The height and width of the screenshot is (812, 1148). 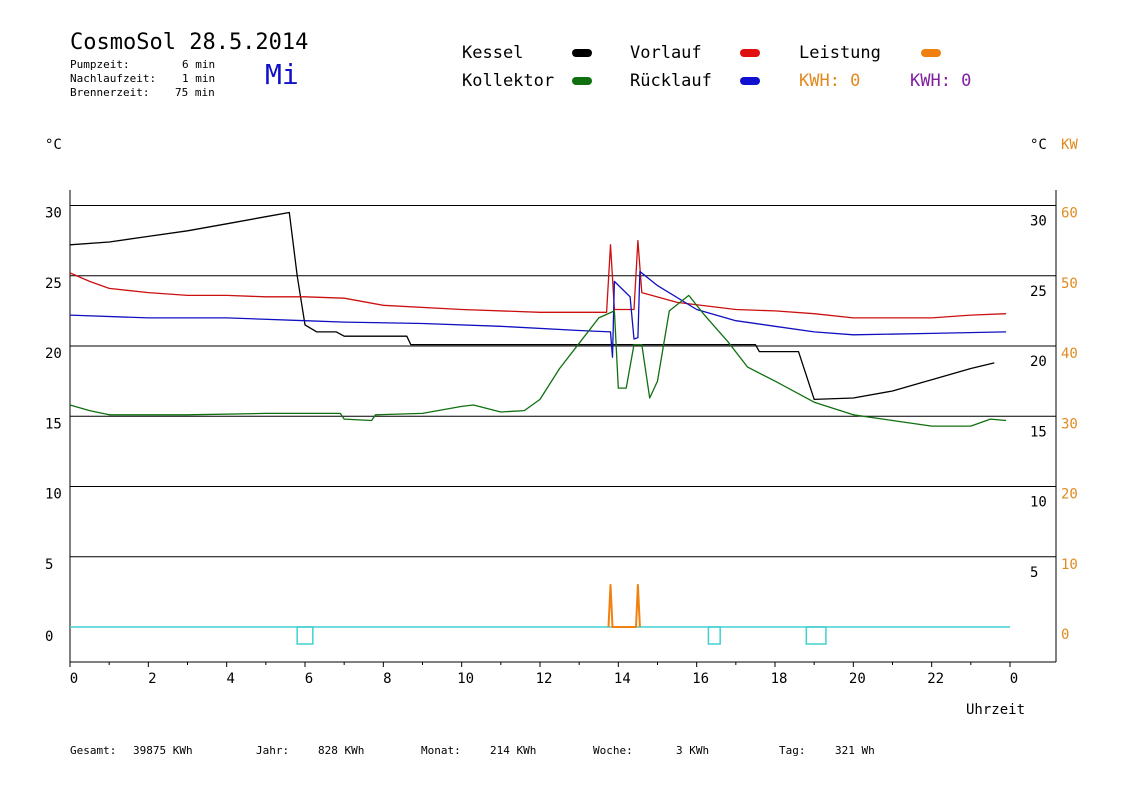 I want to click on x-tick-label-7: 14, so click(x=622, y=679).